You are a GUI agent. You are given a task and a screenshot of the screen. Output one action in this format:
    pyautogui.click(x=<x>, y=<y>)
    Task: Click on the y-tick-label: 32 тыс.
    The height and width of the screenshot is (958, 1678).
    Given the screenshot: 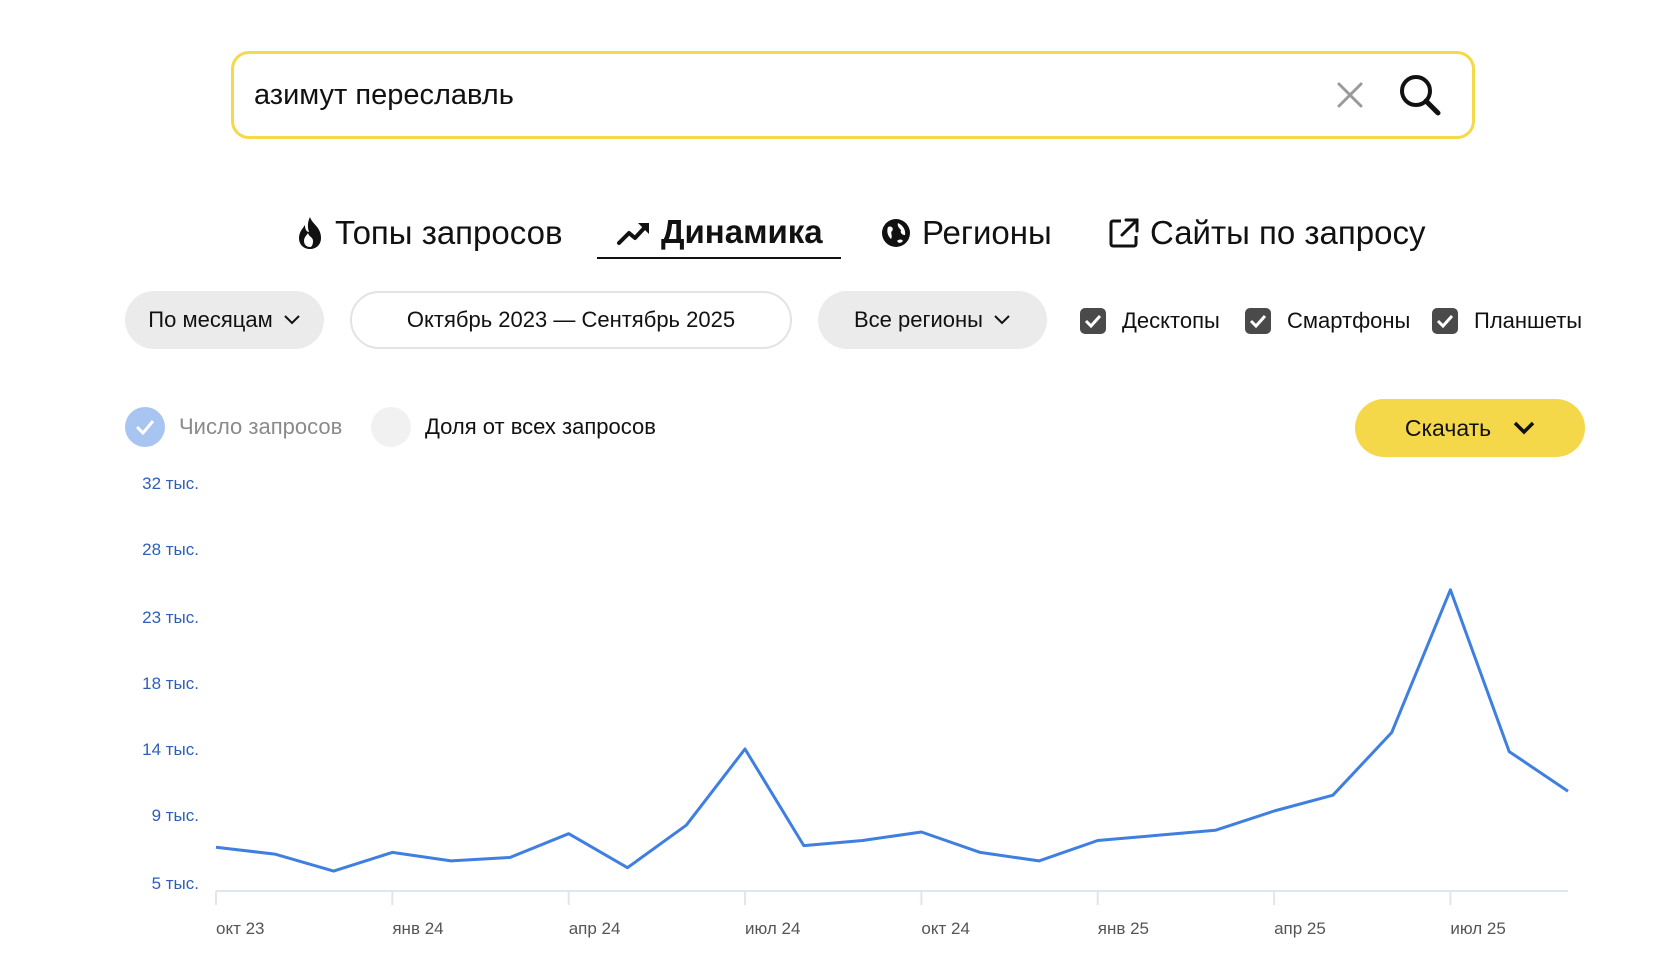 What is the action you would take?
    pyautogui.click(x=170, y=483)
    